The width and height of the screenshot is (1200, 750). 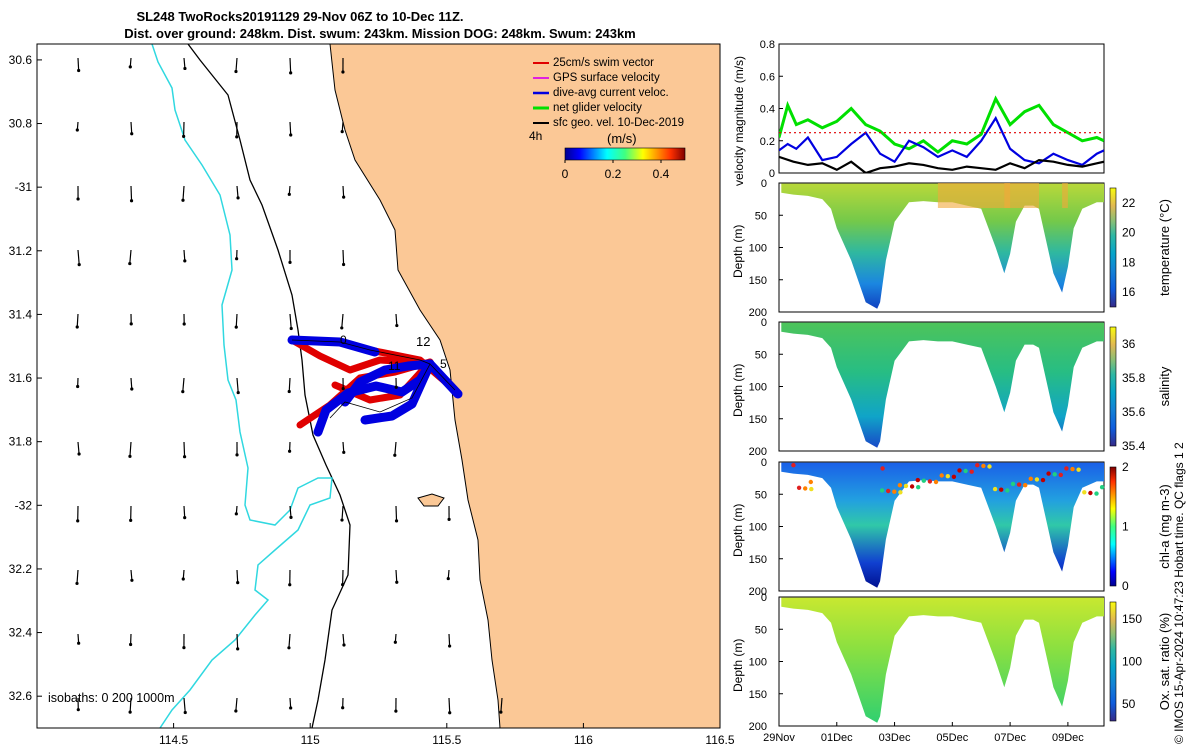 I want to click on svg-text: GPS surface velocity, so click(x=606, y=78).